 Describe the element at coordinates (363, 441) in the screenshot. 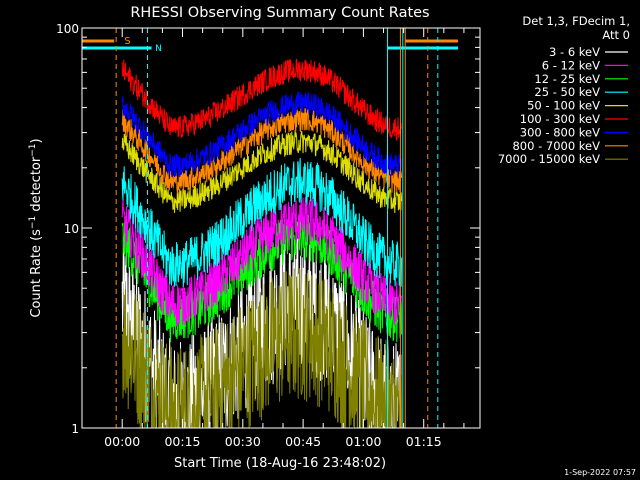

I see `x-tick-label: 01:00` at that location.